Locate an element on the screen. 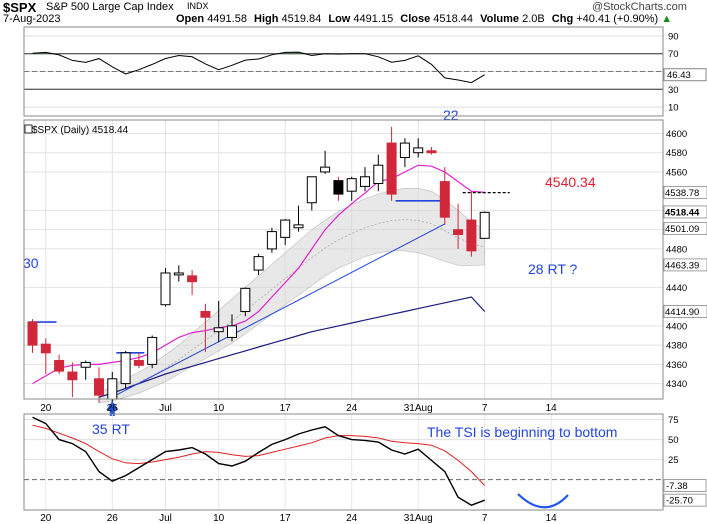 This screenshot has width=707, height=524. rsi-tick-label: 70 is located at coordinates (673, 54).